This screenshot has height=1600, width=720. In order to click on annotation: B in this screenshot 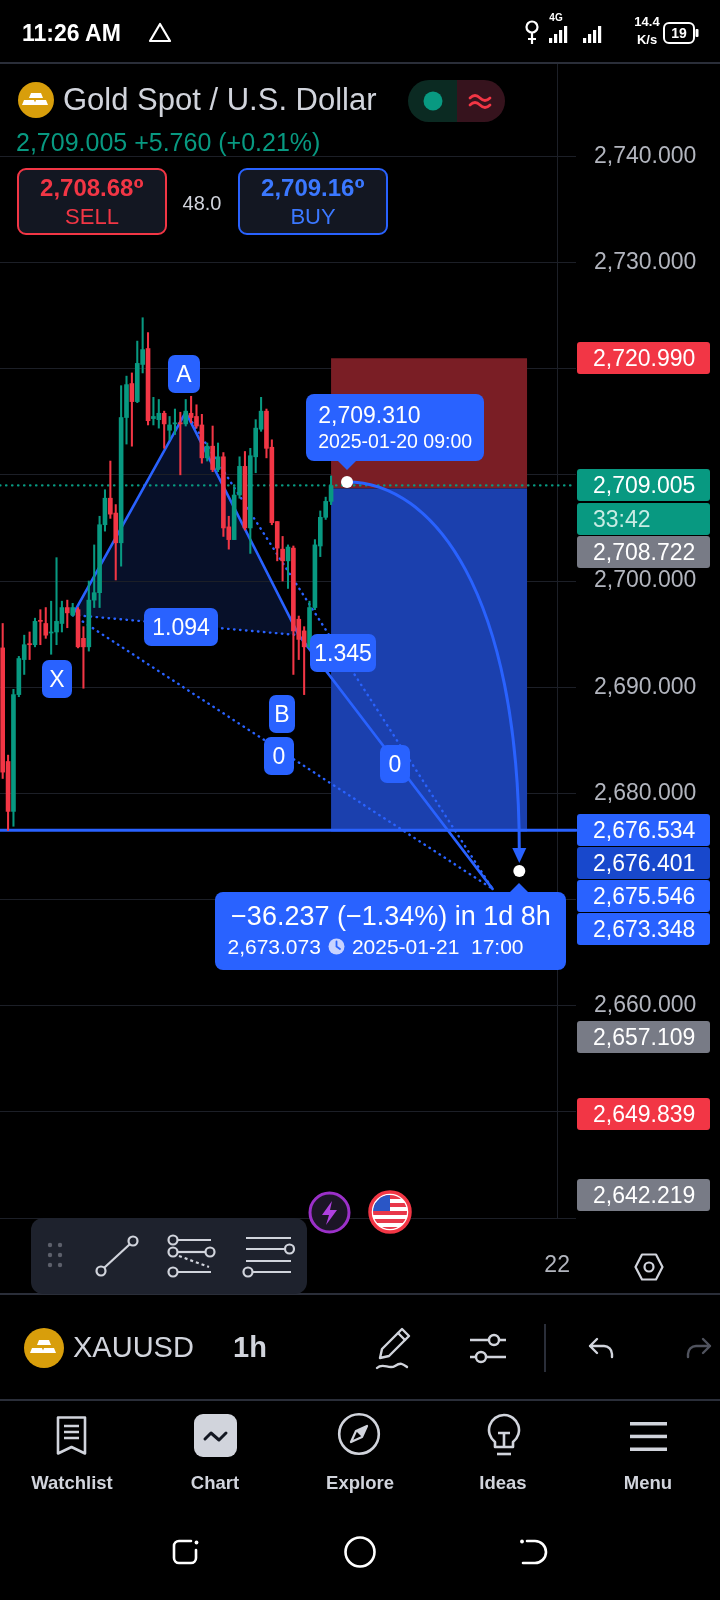, I will do `click(282, 714)`.